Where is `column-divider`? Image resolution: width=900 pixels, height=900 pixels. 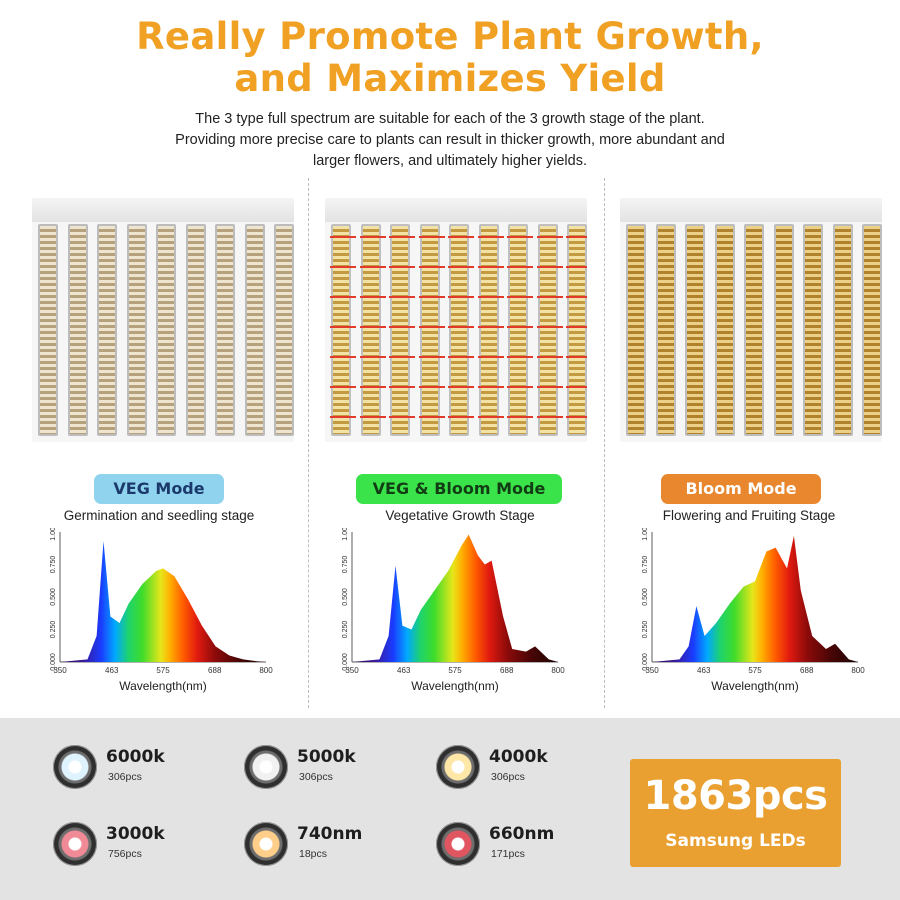 column-divider is located at coordinates (308, 443).